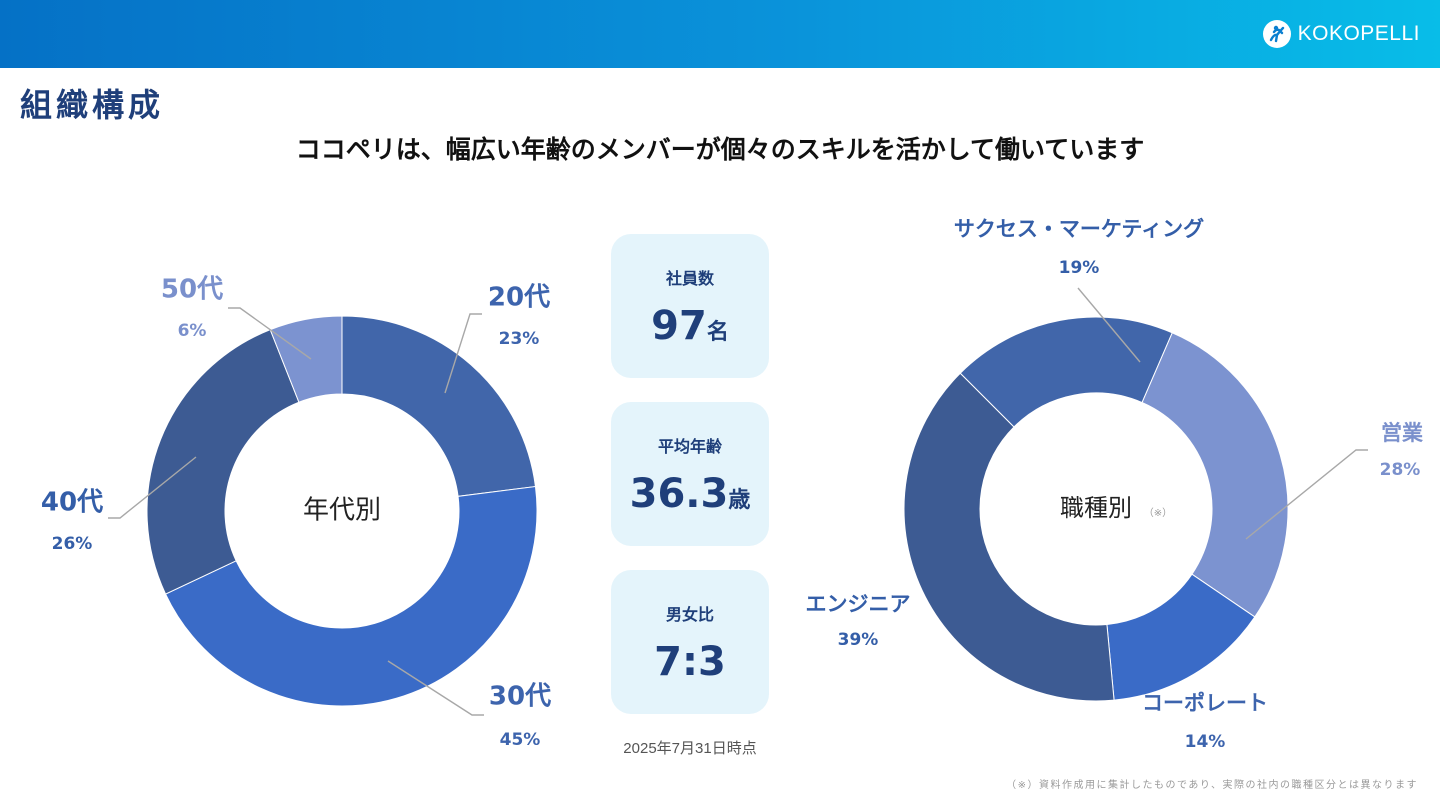  What do you see at coordinates (689, 278) in the screenshot?
I see `stat-label: 社員数` at bounding box center [689, 278].